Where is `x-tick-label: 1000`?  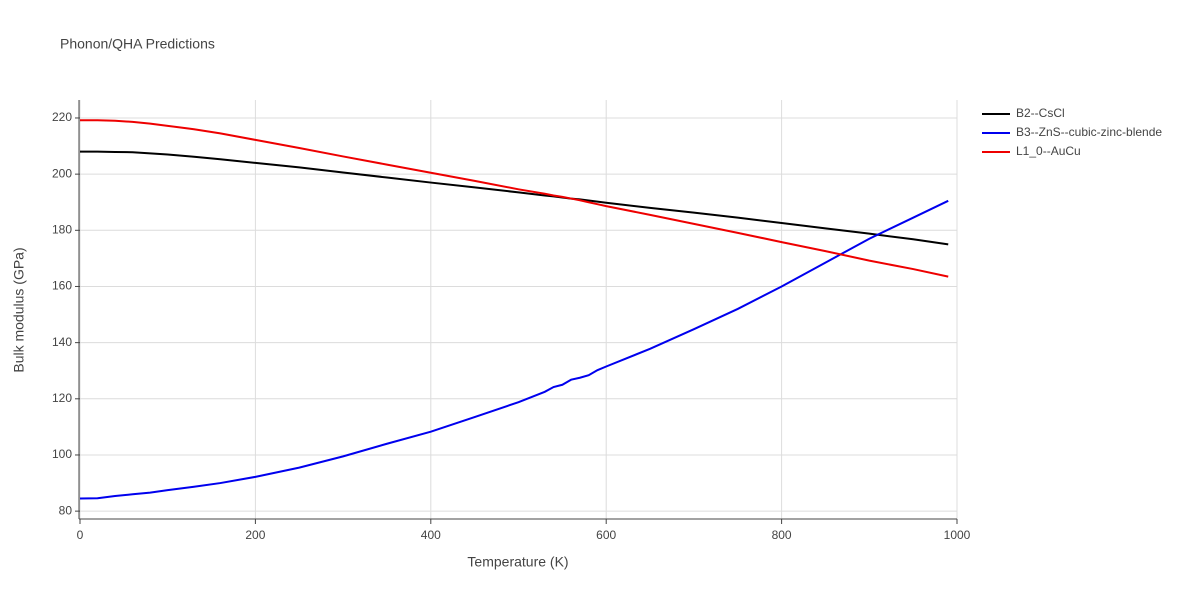
x-tick-label: 1000 is located at coordinates (957, 535).